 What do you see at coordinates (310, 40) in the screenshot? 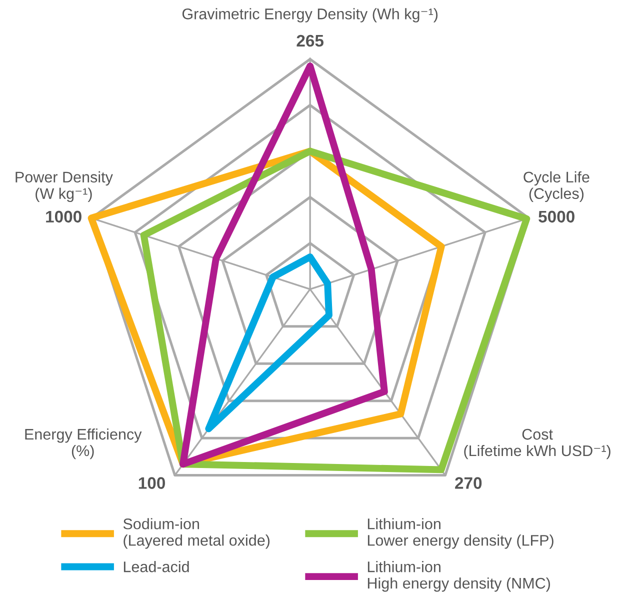
I see `text: 265` at bounding box center [310, 40].